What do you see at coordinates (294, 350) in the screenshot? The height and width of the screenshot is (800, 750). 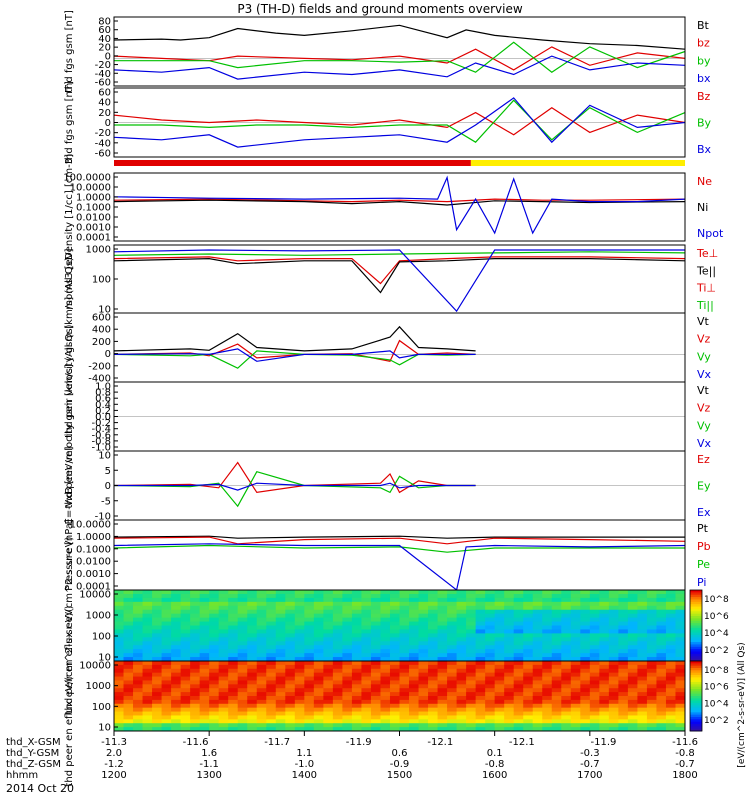 I see `series-line-Vz` at bounding box center [294, 350].